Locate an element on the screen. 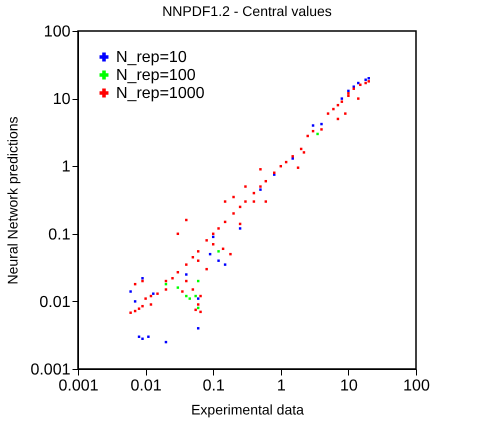 The width and height of the screenshot is (481, 442). x-tick-label: 100 is located at coordinates (416, 386).